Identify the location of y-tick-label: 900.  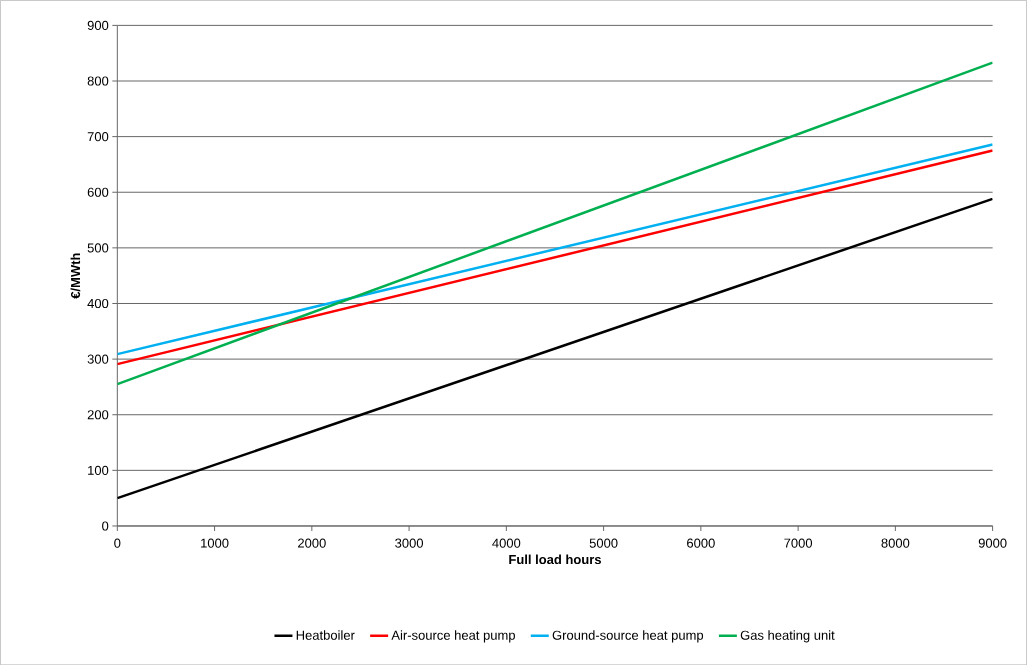
(98, 25).